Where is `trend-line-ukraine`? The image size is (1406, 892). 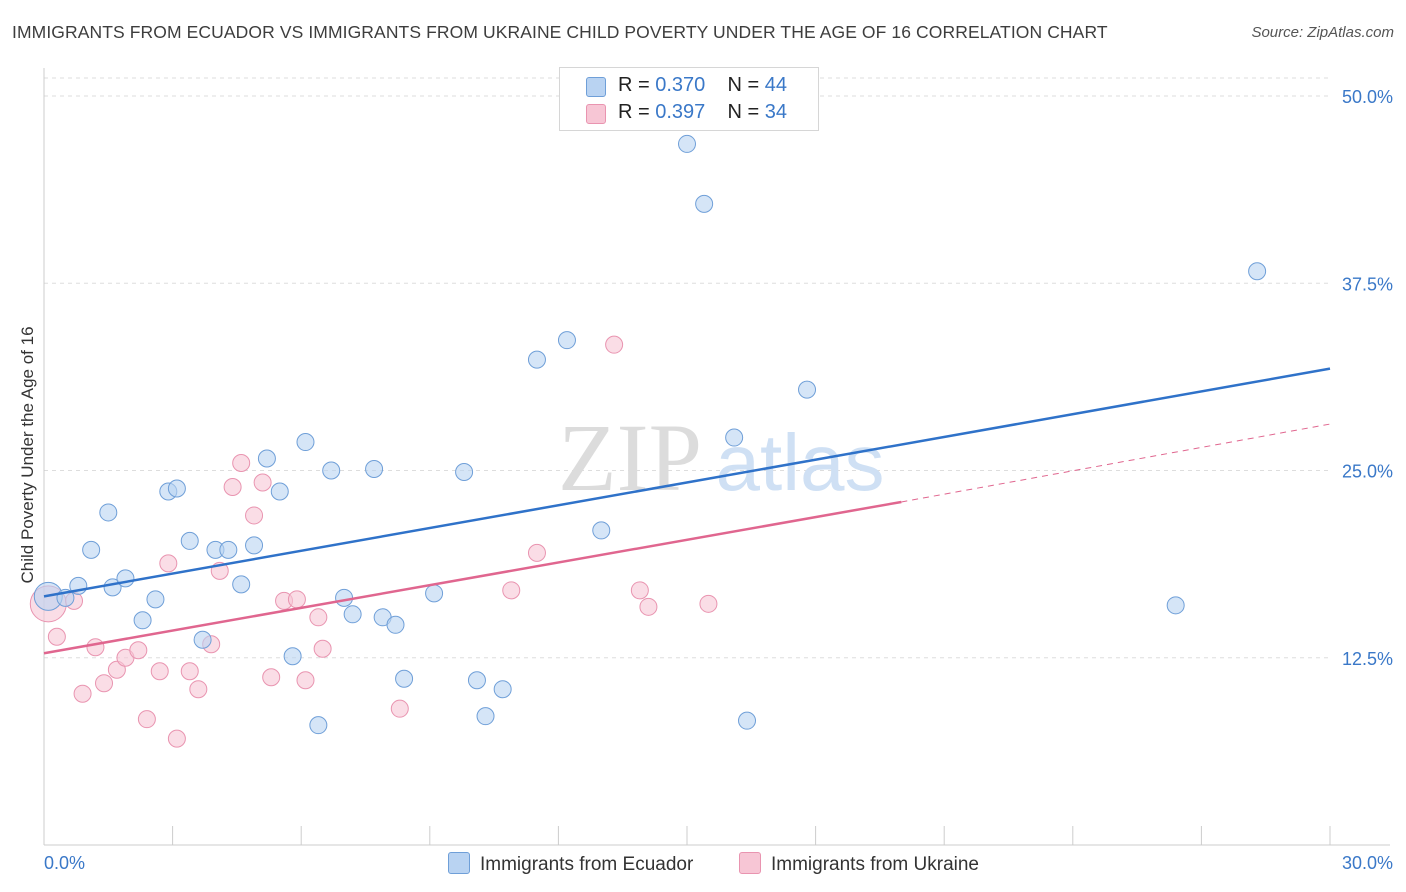
trend-line-ukraine is located at coordinates (472, 577).